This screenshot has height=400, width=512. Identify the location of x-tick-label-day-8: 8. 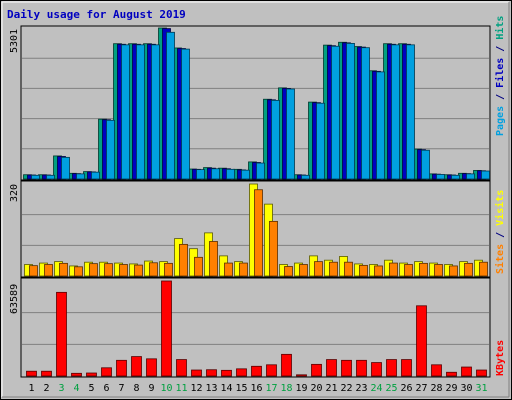
(136, 388).